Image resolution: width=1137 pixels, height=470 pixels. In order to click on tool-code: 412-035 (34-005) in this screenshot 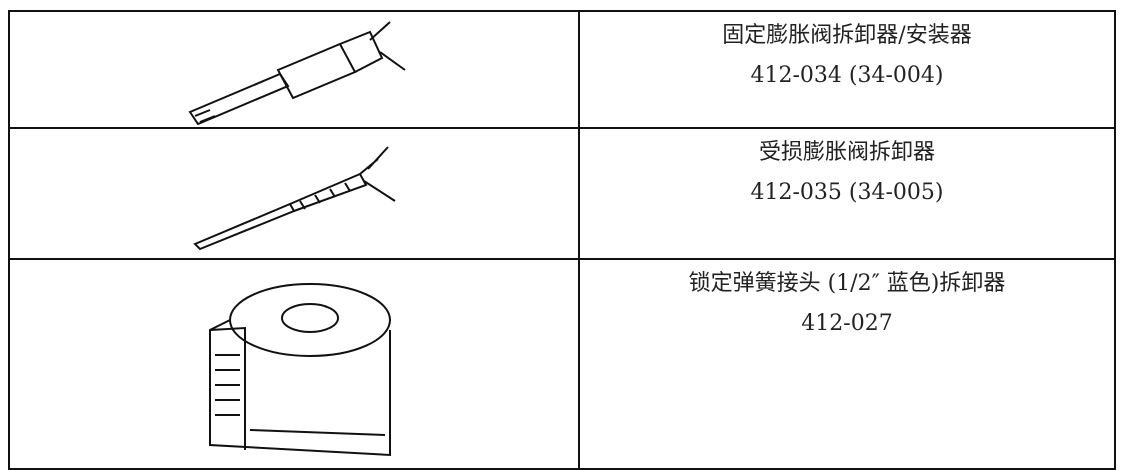, I will do `click(847, 192)`.